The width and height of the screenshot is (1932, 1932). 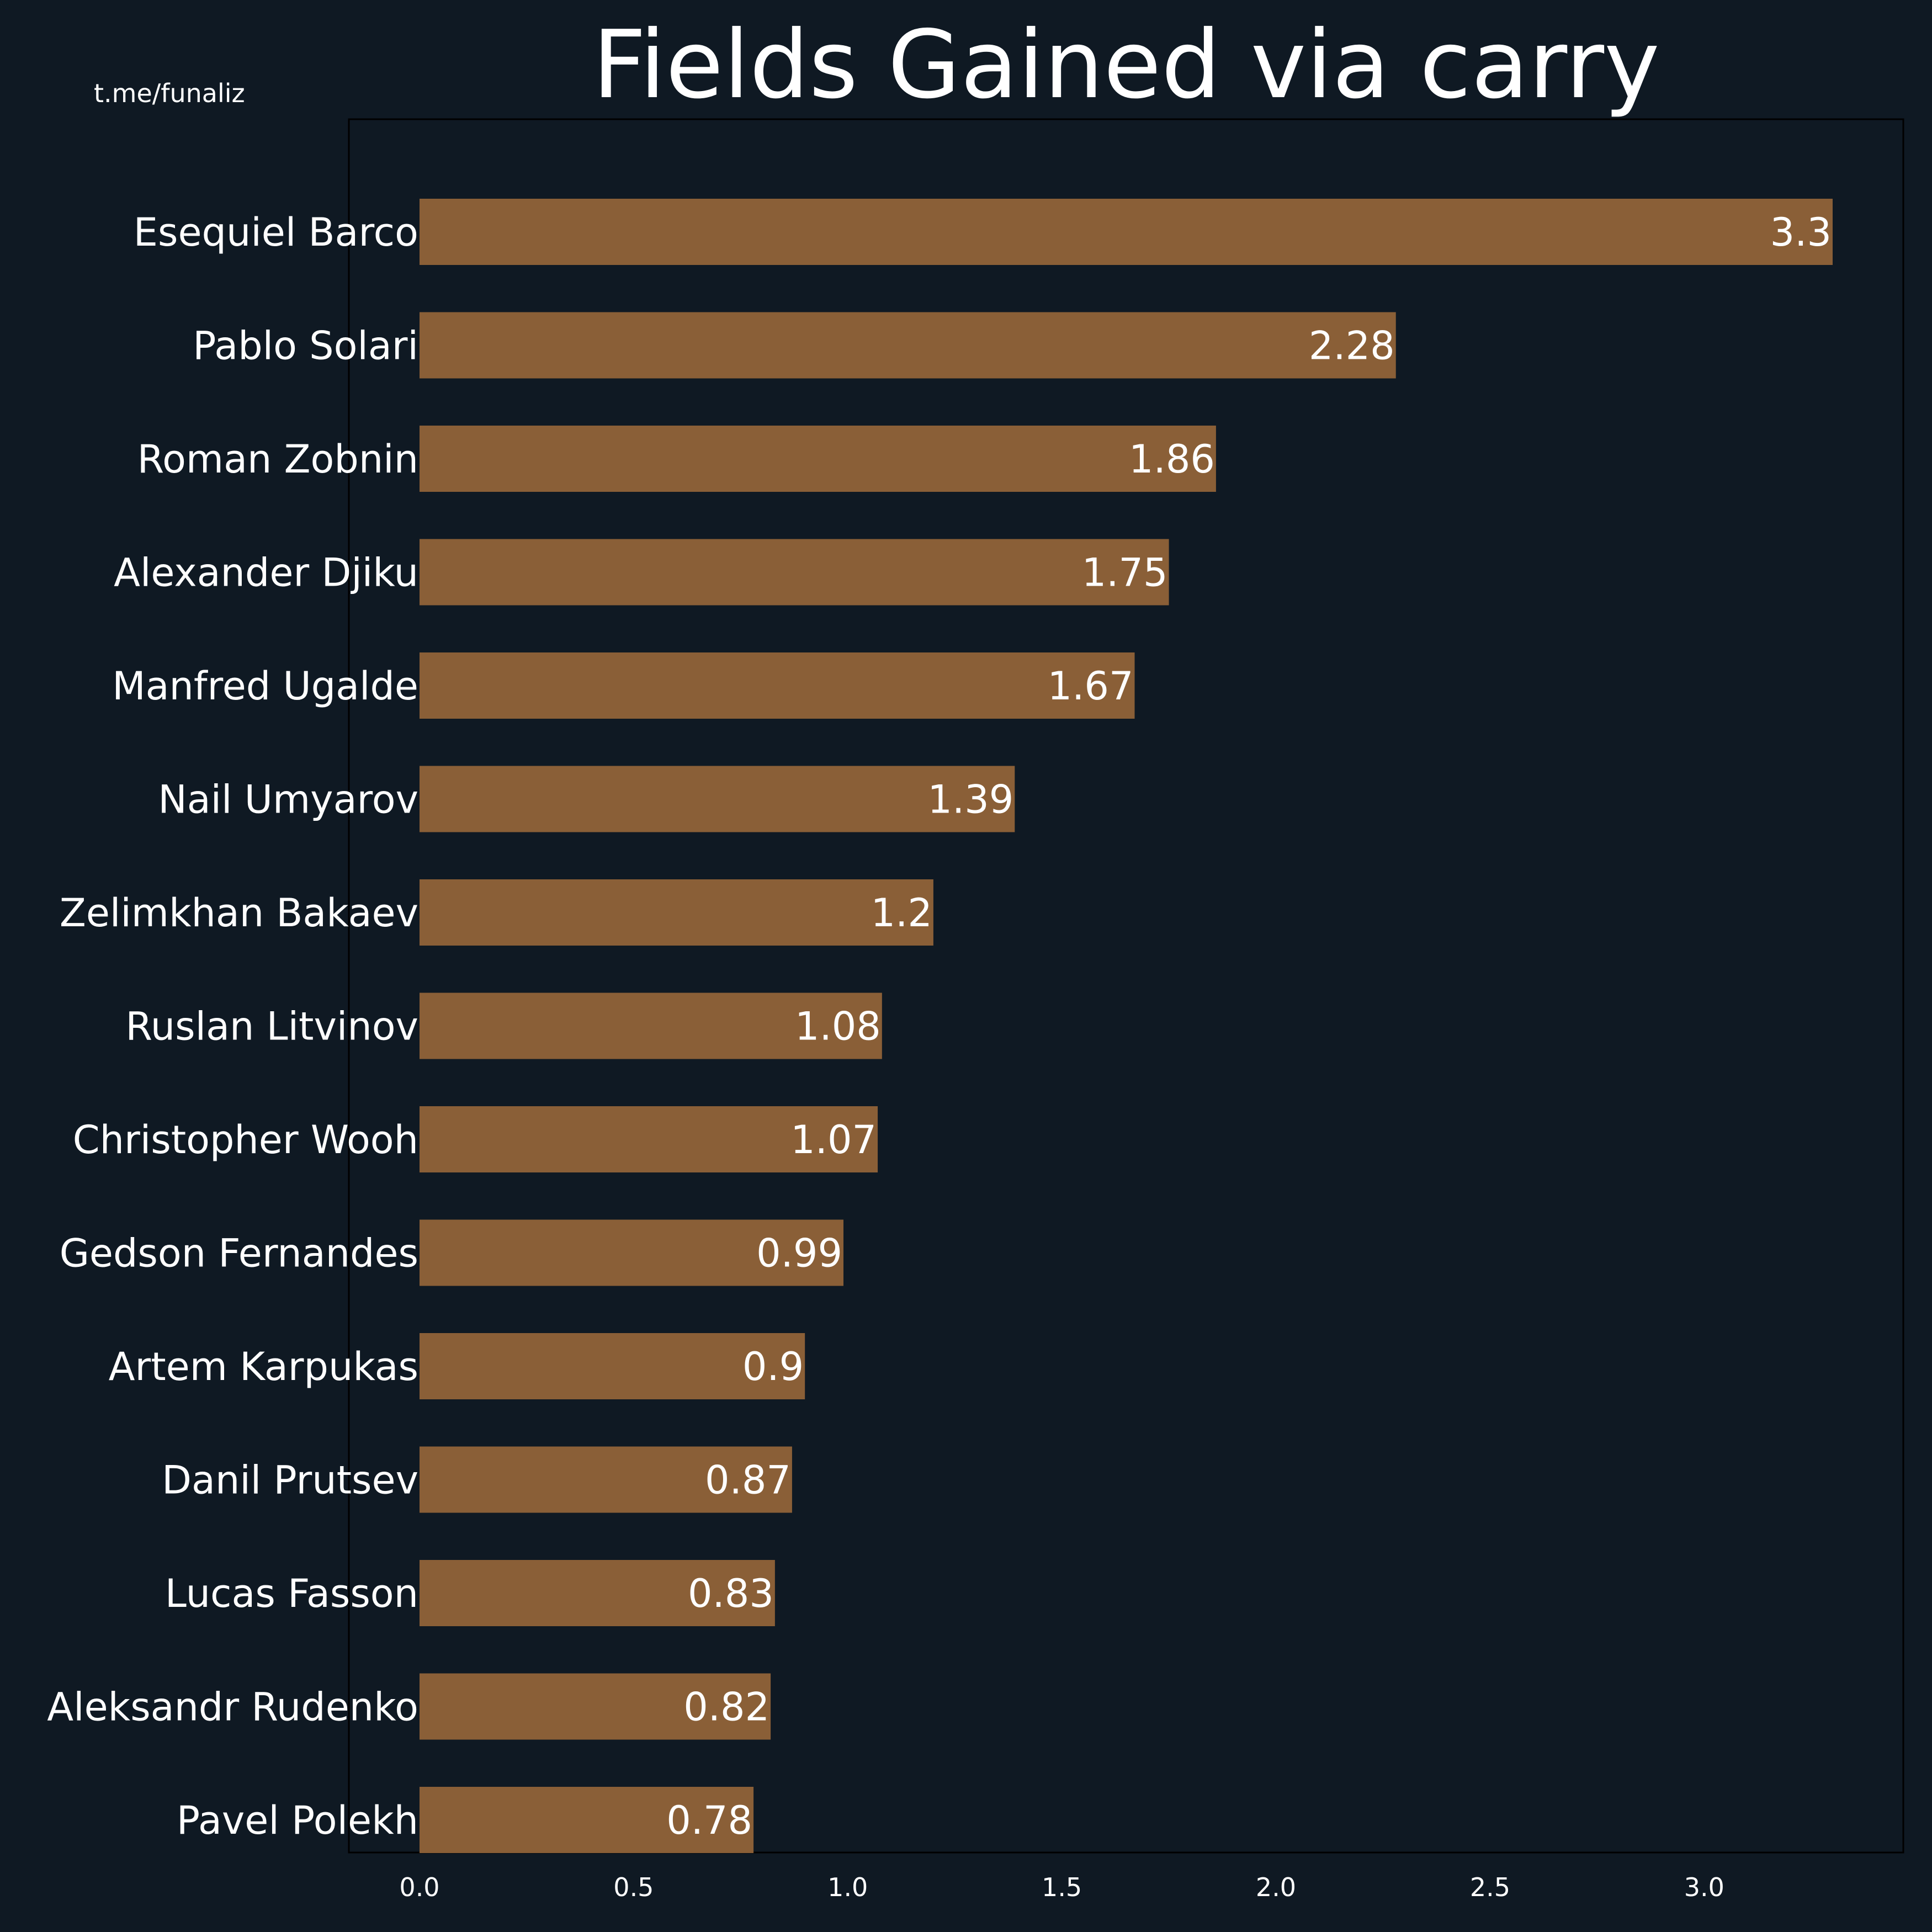 What do you see at coordinates (902, 913) in the screenshot?
I see `value-label: 1.2` at bounding box center [902, 913].